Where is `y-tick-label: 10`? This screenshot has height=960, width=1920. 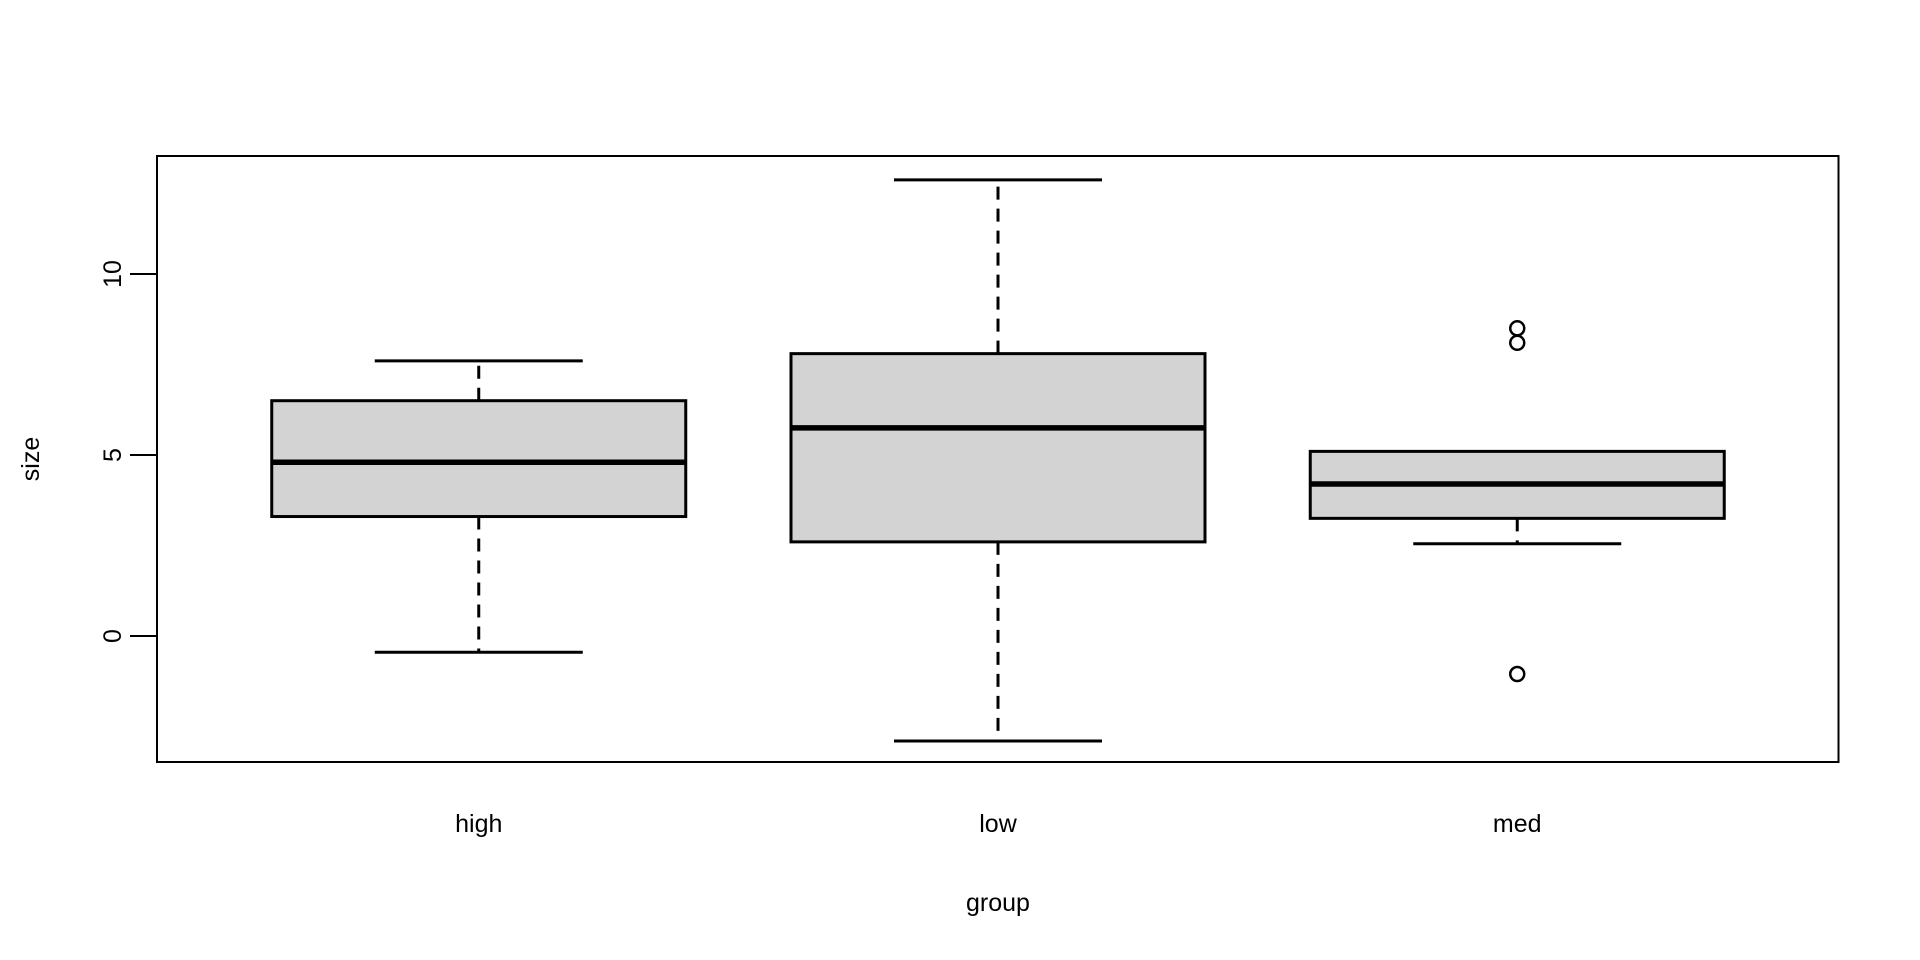 y-tick-label: 10 is located at coordinates (113, 274).